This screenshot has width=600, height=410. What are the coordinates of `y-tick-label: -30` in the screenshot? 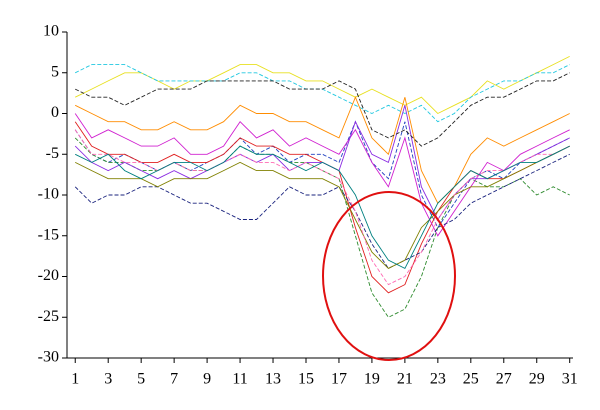 It's located at (48, 357).